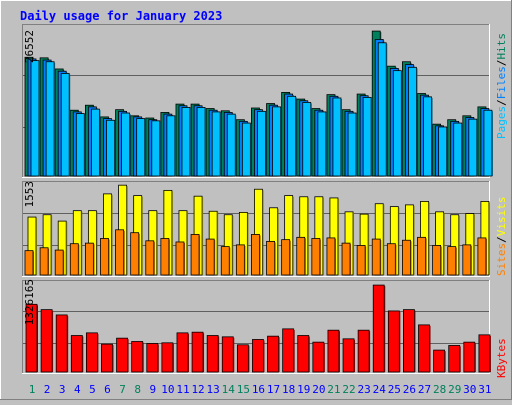  Describe the element at coordinates (229, 389) in the screenshot. I see `x-tick-label: 14` at that location.